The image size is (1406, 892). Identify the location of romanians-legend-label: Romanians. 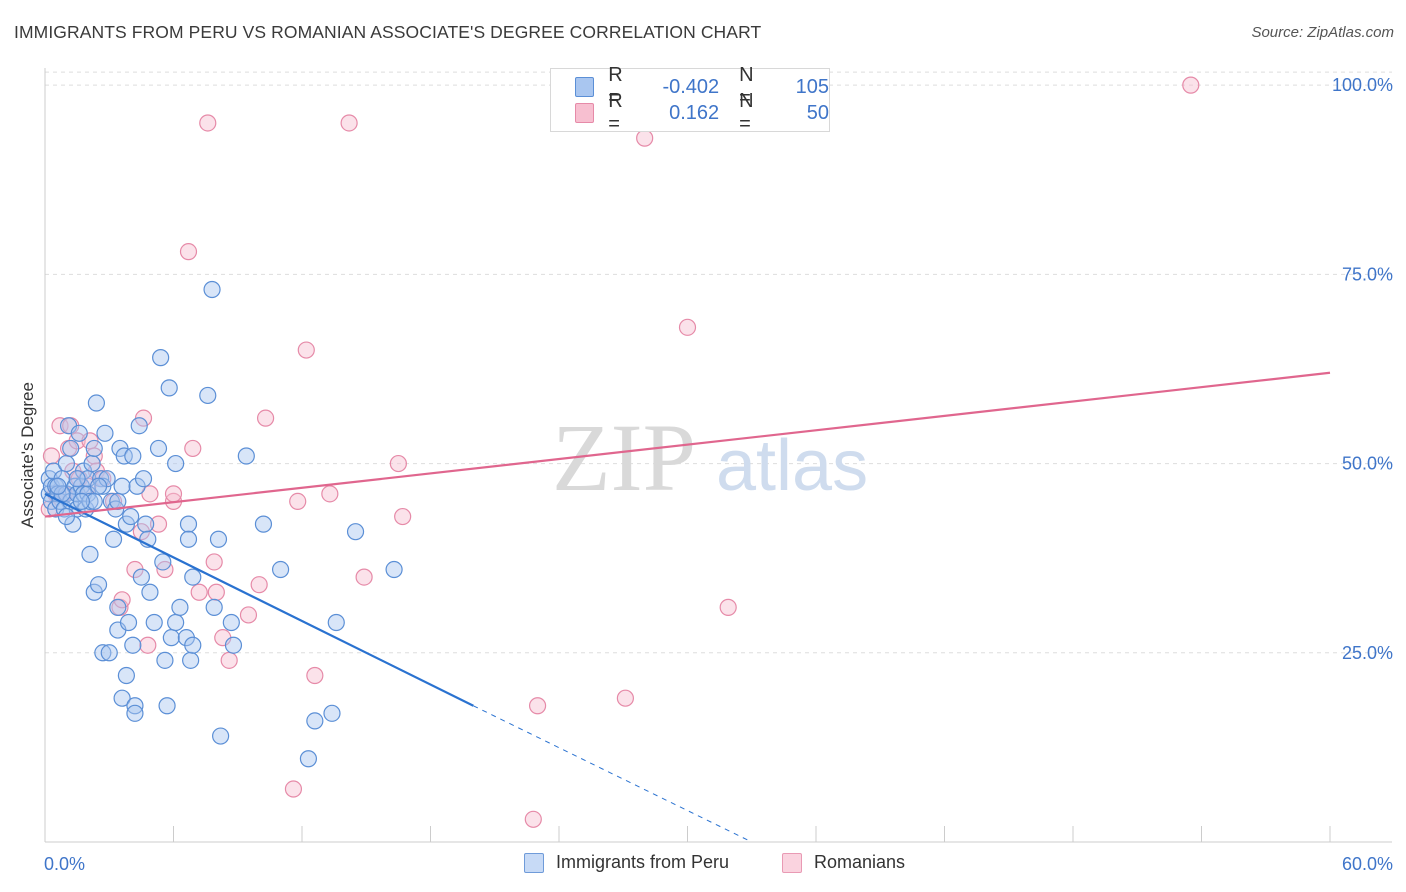
(860, 862).